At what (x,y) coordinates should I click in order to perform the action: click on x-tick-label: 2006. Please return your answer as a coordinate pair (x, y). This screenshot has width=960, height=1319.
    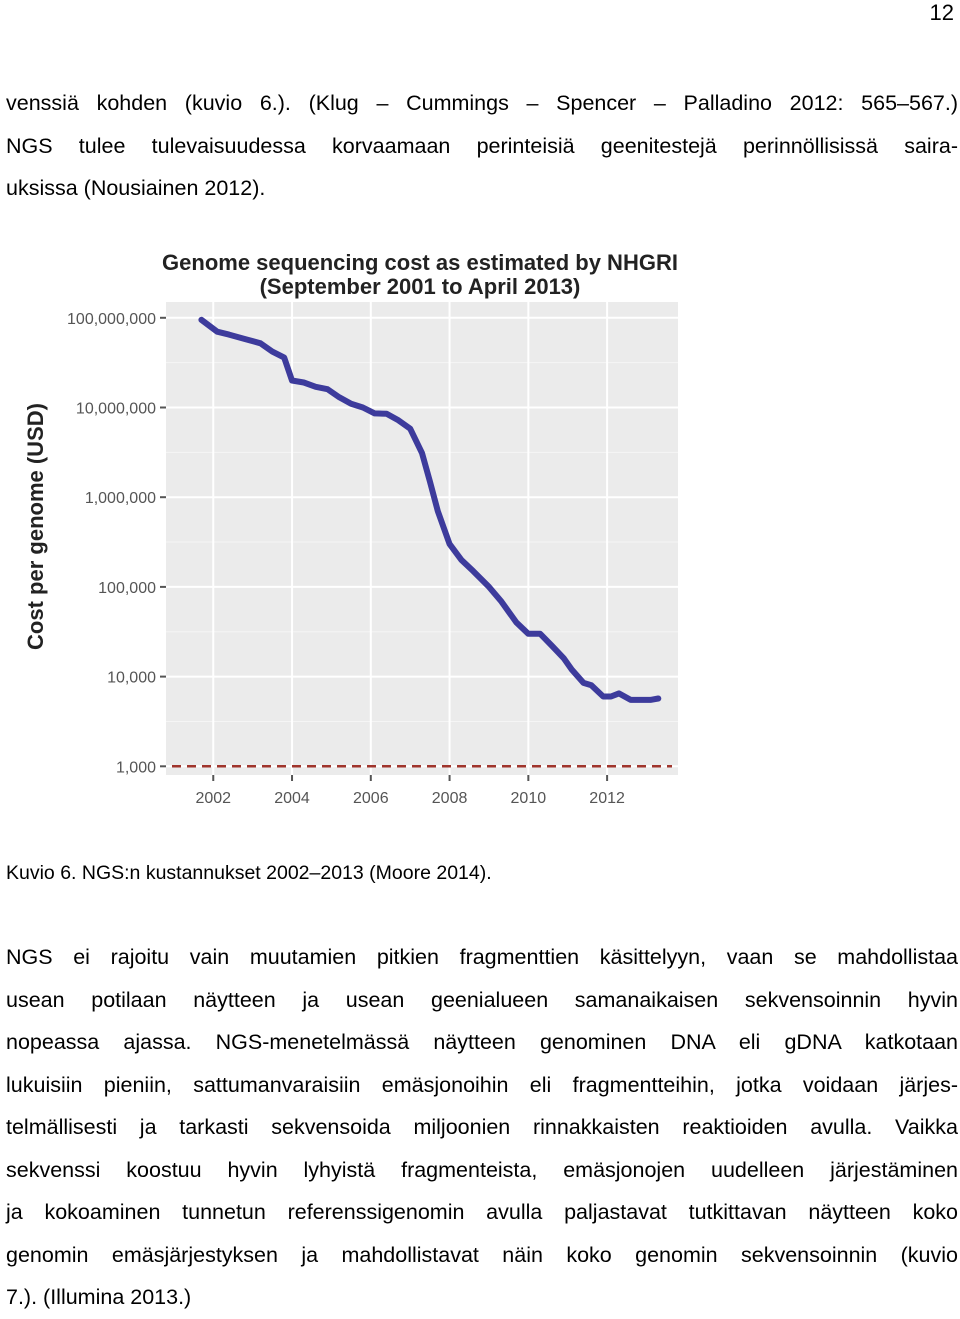
    Looking at the image, I should click on (371, 798).